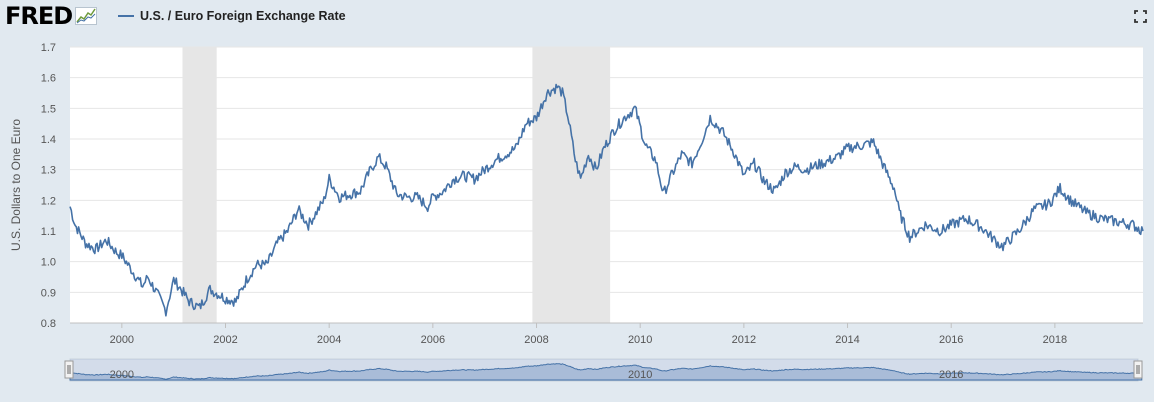 The width and height of the screenshot is (1154, 402). I want to click on x-tick-label: 2014, so click(847, 340).